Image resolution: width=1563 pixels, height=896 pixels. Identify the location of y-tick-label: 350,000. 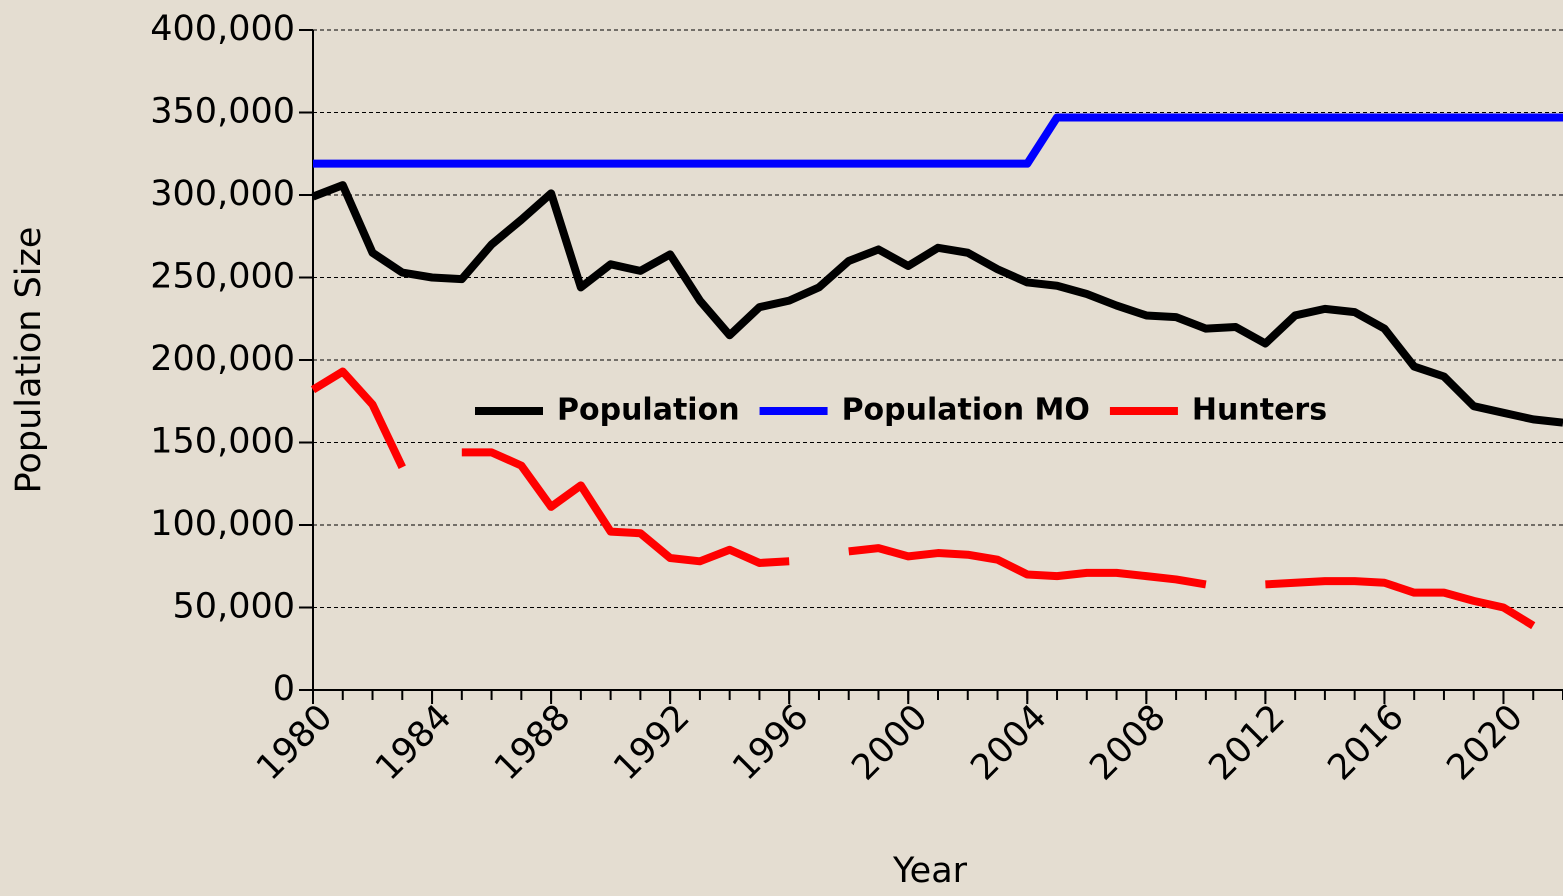
(222, 112).